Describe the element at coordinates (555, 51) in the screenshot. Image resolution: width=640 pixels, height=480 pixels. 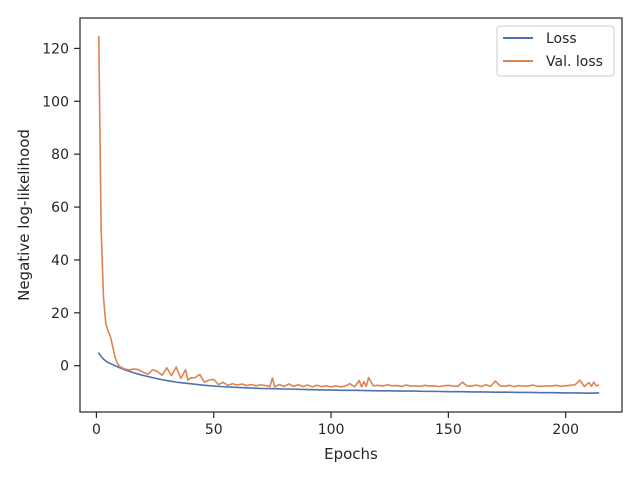
I see `legend: Loss Val. loss` at that location.